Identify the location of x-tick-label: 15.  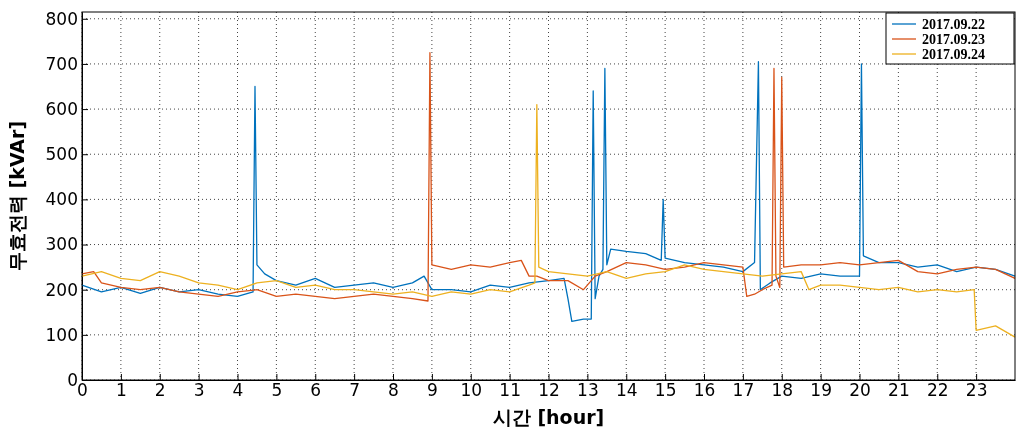
(665, 390).